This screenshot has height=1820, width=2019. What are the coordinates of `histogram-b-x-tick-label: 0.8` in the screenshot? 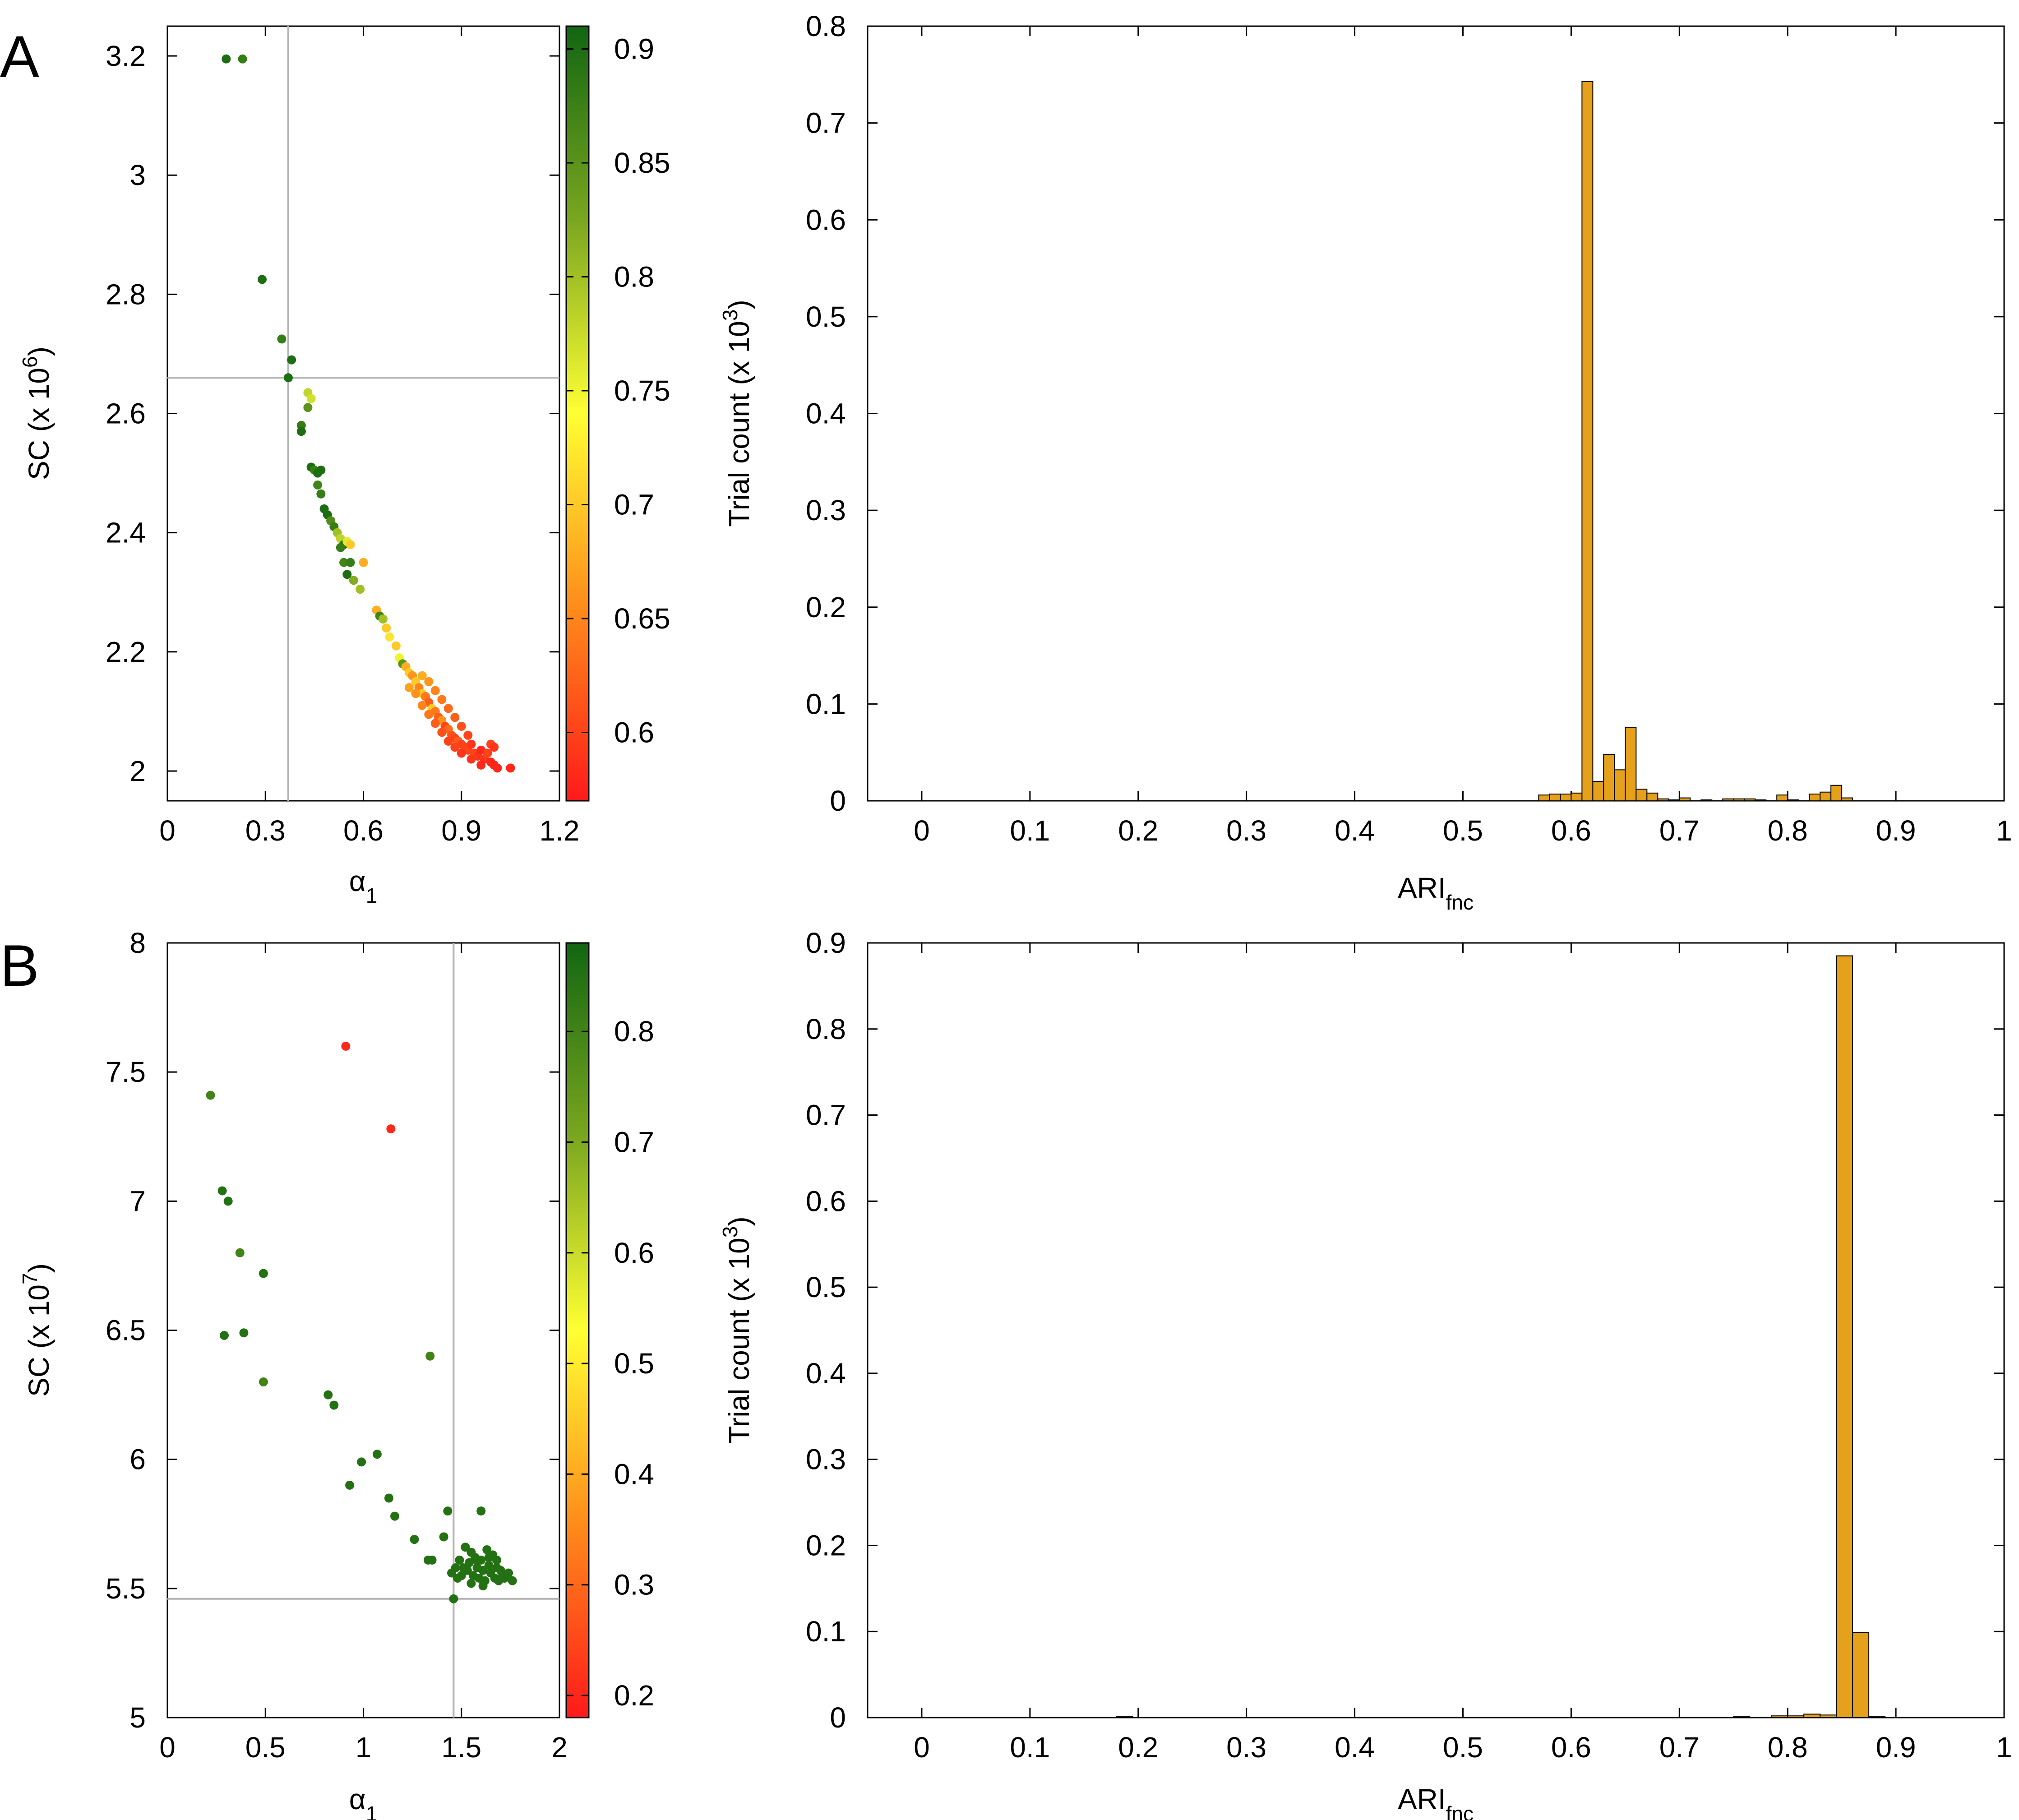 It's located at (1788, 1747).